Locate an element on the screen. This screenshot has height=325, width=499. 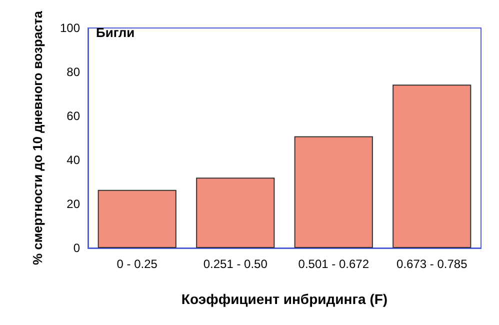
y-tick-label: 60 is located at coordinates (73, 116).